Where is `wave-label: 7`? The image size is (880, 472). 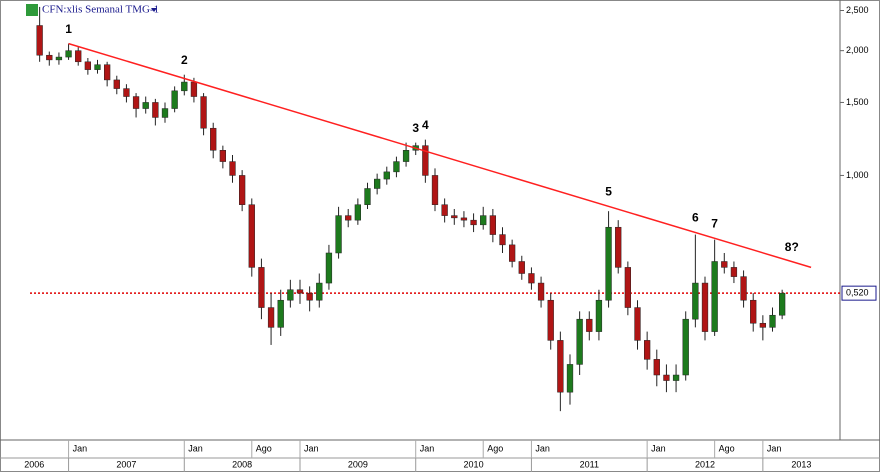 wave-label: 7 is located at coordinates (714, 223).